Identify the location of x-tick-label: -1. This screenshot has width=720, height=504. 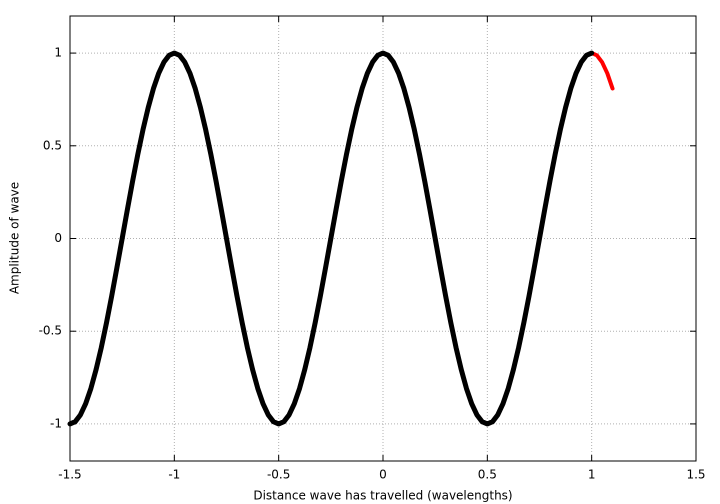
(174, 475).